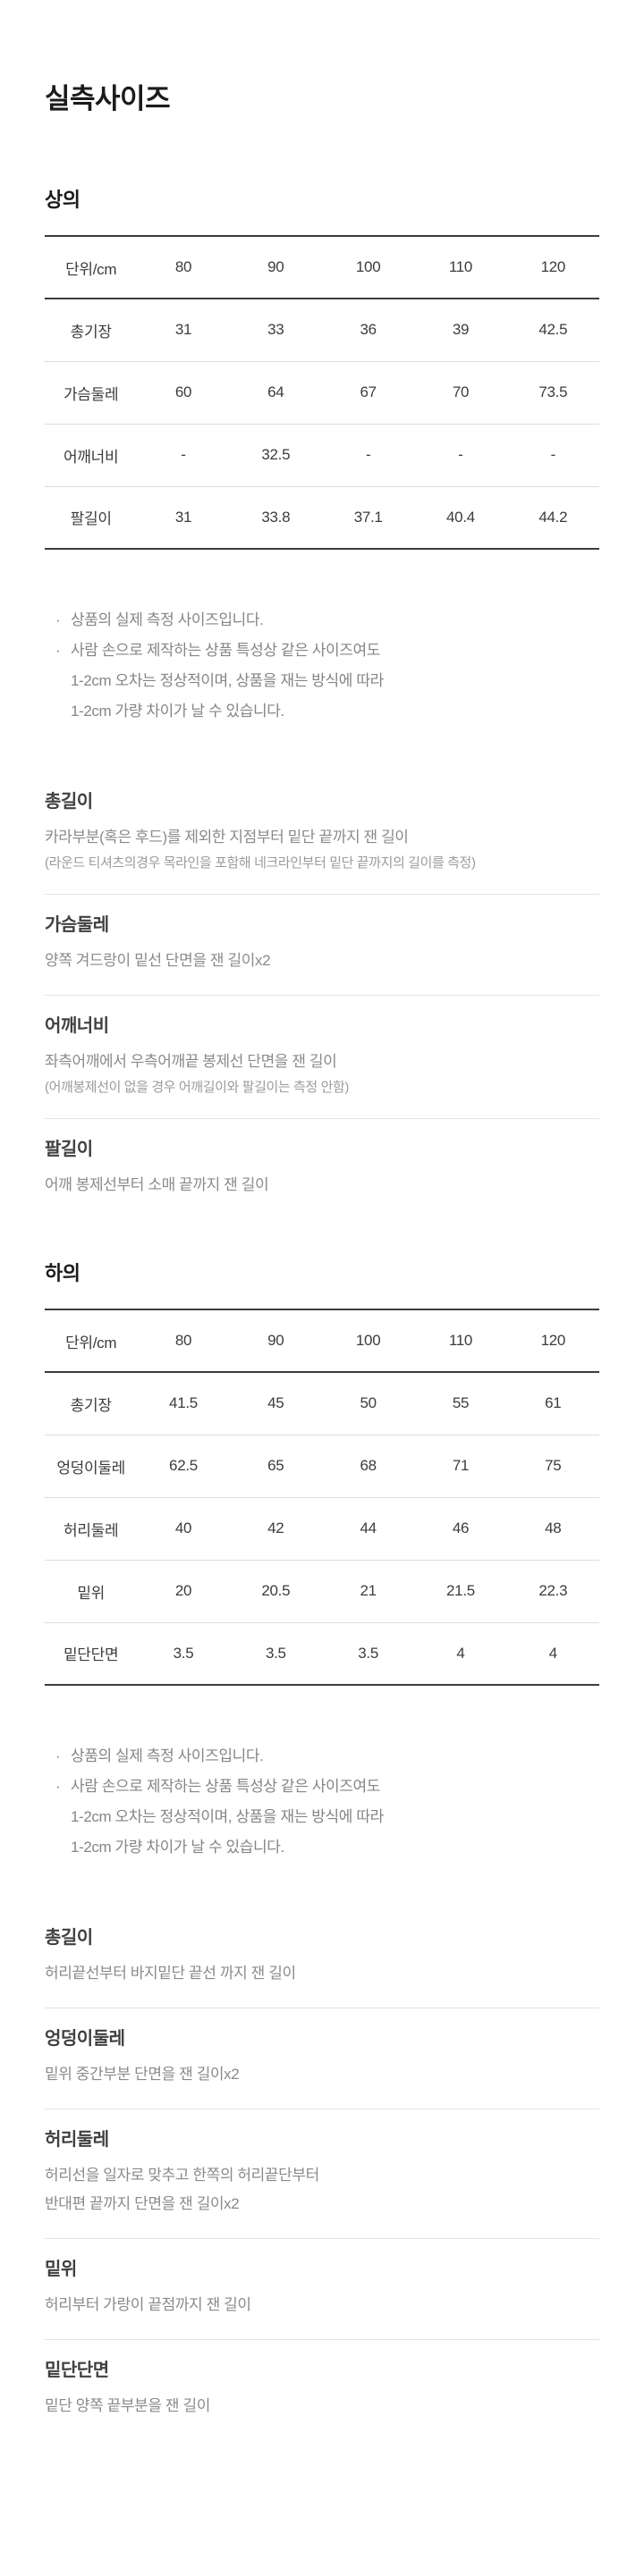 The height and width of the screenshot is (2576, 644). What do you see at coordinates (461, 330) in the screenshot?
I see `value-cell: 39` at bounding box center [461, 330].